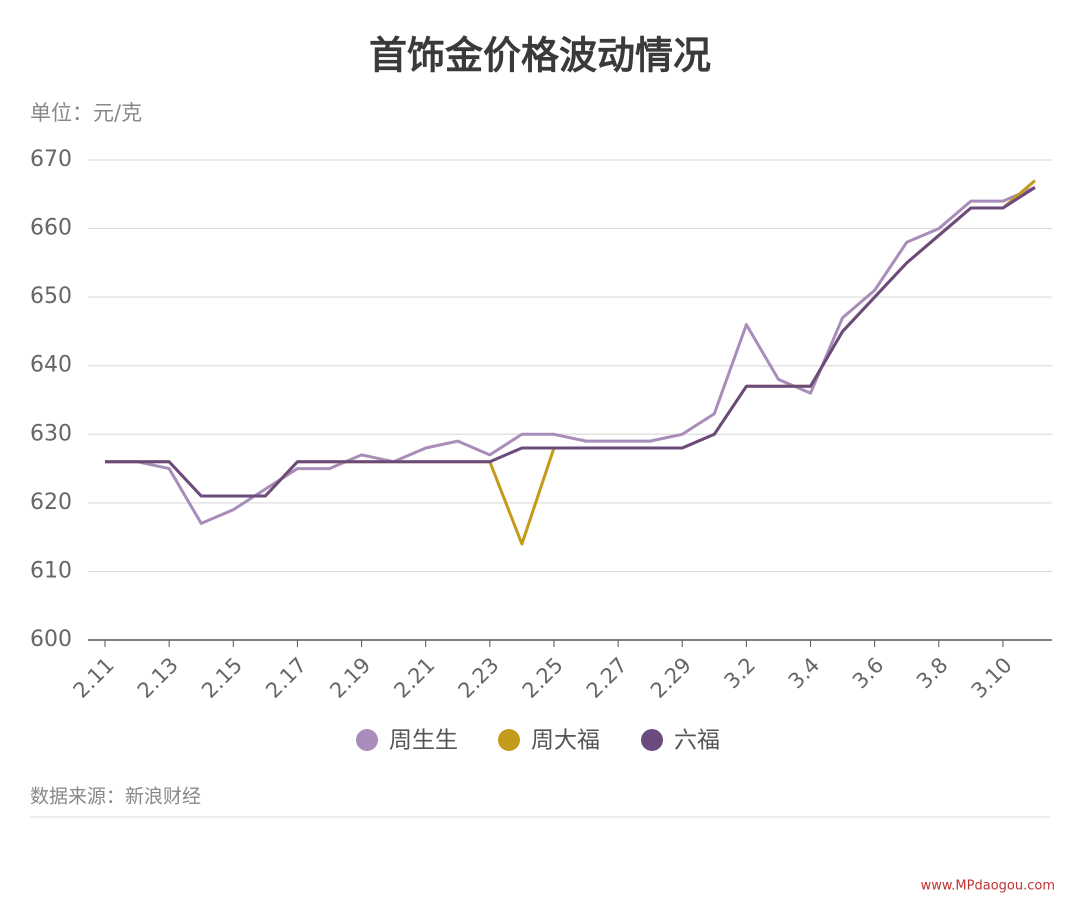 The height and width of the screenshot is (918, 1080). I want to click on x-tick-label: 2.23, so click(479, 678).